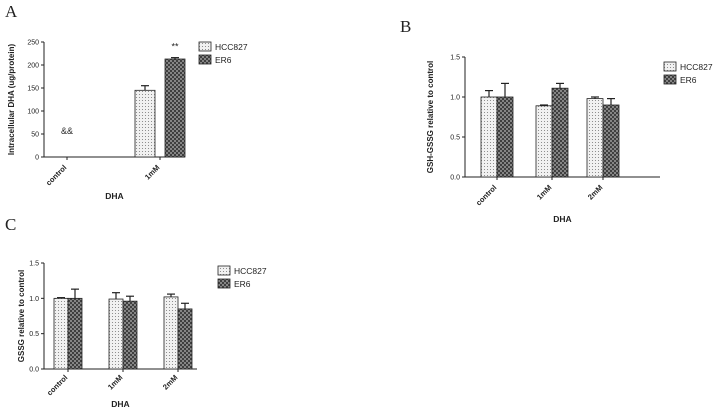  What do you see at coordinates (33, 66) in the screenshot?
I see `y-tick-label: 200` at bounding box center [33, 66].